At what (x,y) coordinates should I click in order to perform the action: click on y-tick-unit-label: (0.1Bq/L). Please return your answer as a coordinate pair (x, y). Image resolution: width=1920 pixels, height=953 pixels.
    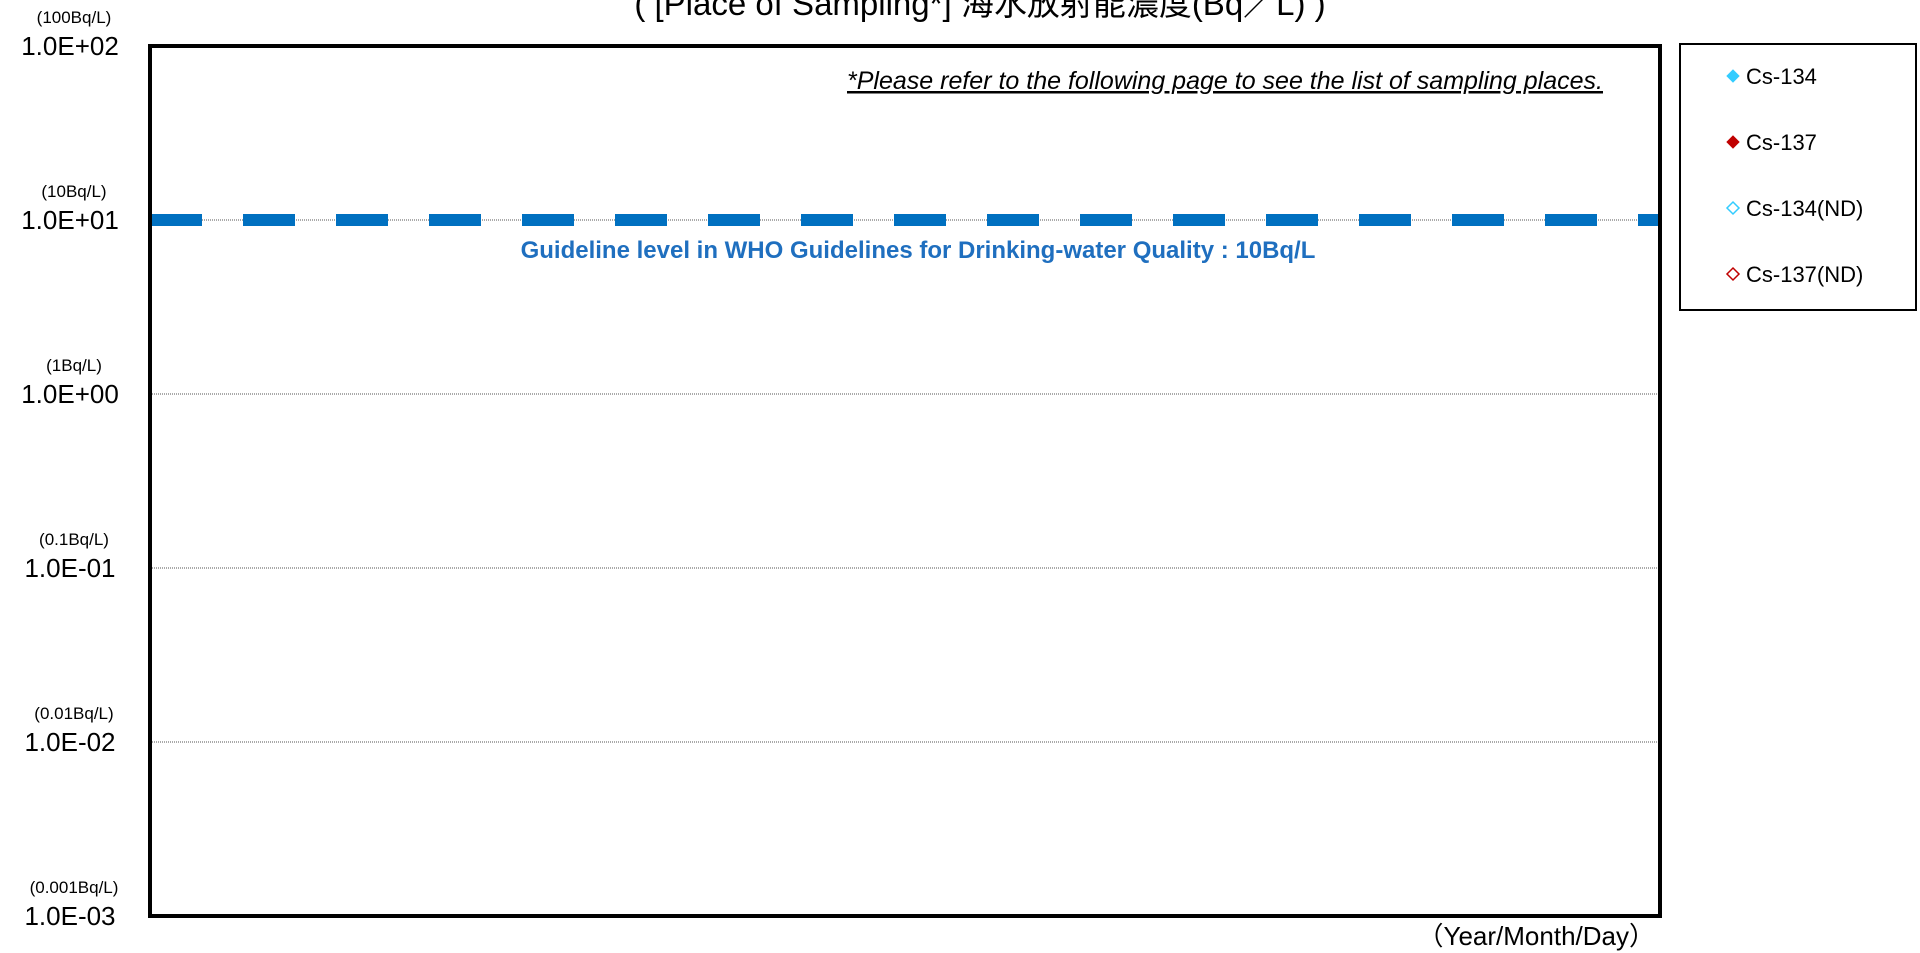
    Looking at the image, I should click on (74, 539).